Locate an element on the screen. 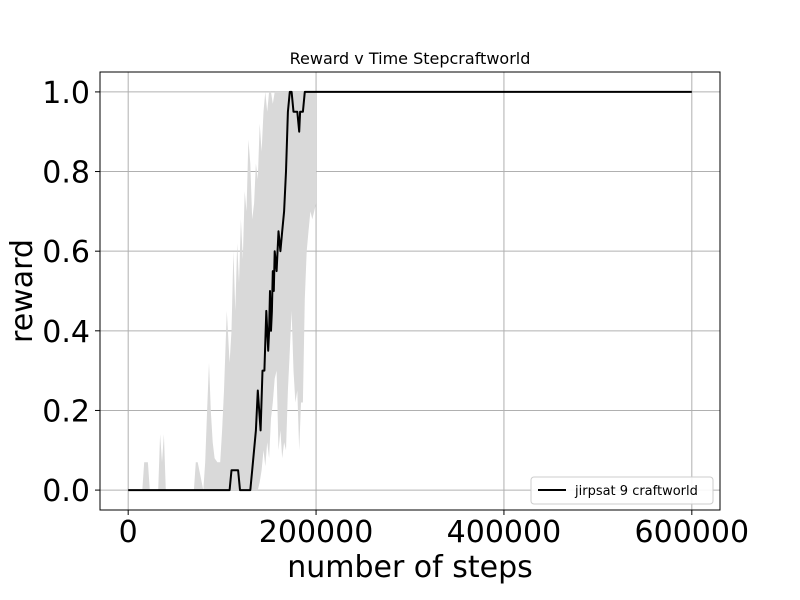 This screenshot has width=800, height=600. legend-label: jirpsat 9 craftworld is located at coordinates (636, 491).